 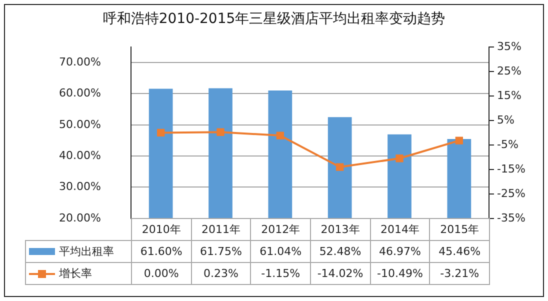 I want to click on y2-tick-label: -25%, so click(x=511, y=193).